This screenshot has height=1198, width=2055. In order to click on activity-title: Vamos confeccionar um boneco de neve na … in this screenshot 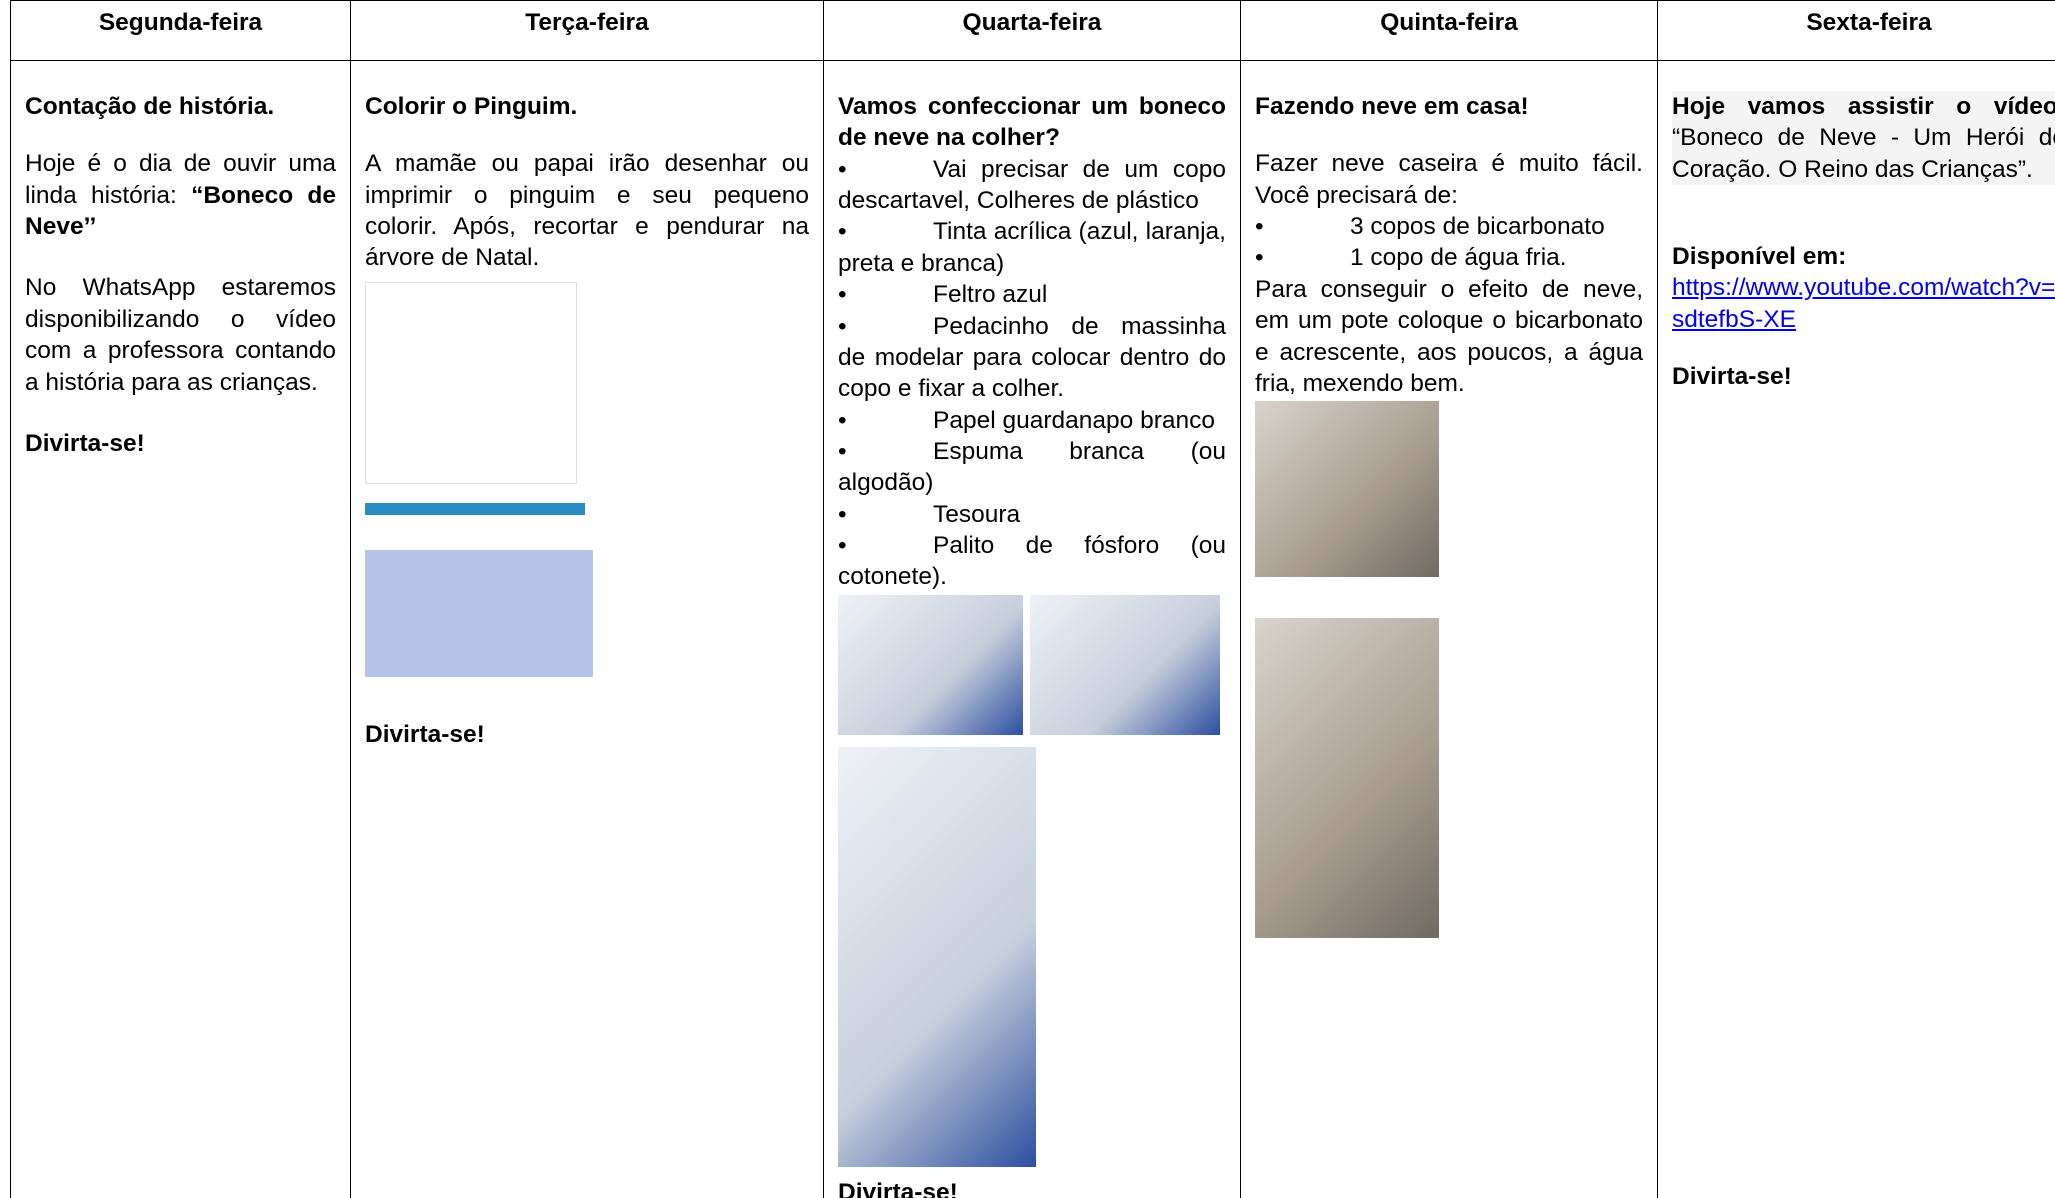, I will do `click(1032, 122)`.